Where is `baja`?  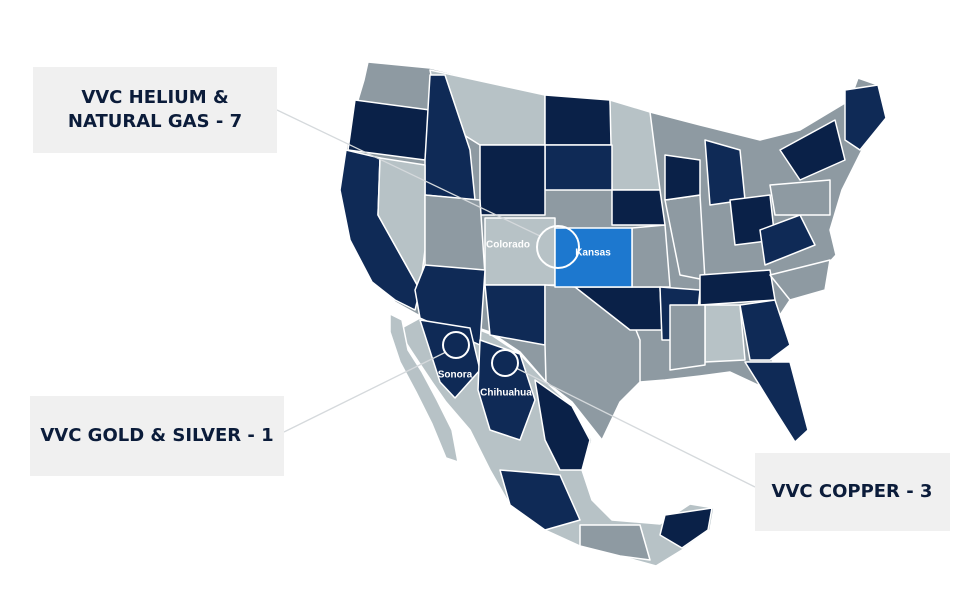 baja is located at coordinates (424, 388).